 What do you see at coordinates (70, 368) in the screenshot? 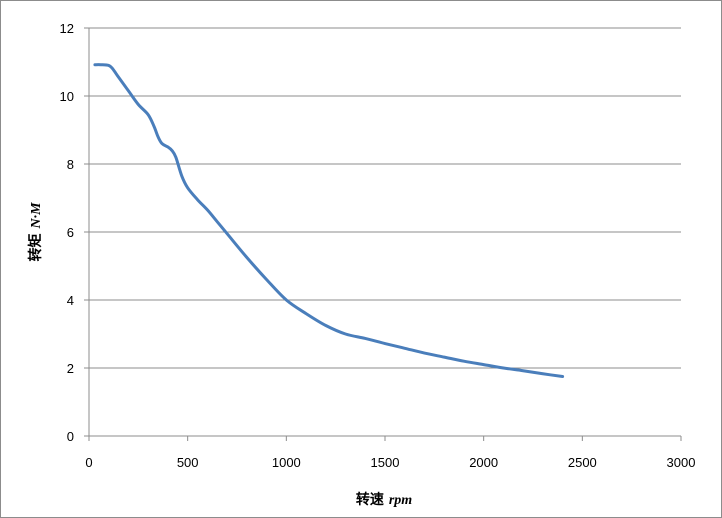
I see `y-tick-label-2: 2` at bounding box center [70, 368].